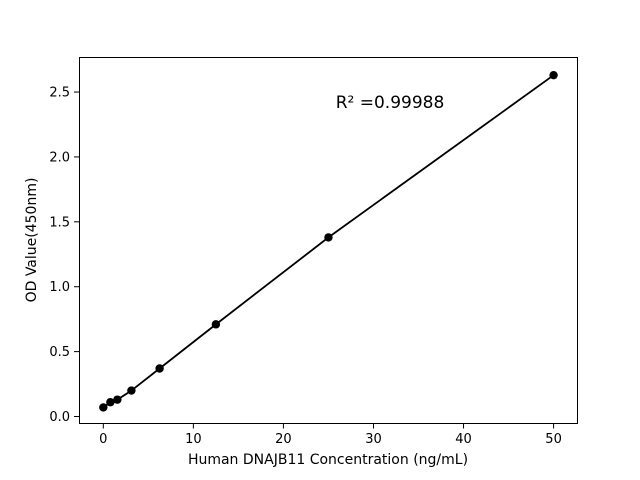 Image resolution: width=640 pixels, height=480 pixels. I want to click on x-tick-label: 10, so click(193, 439).